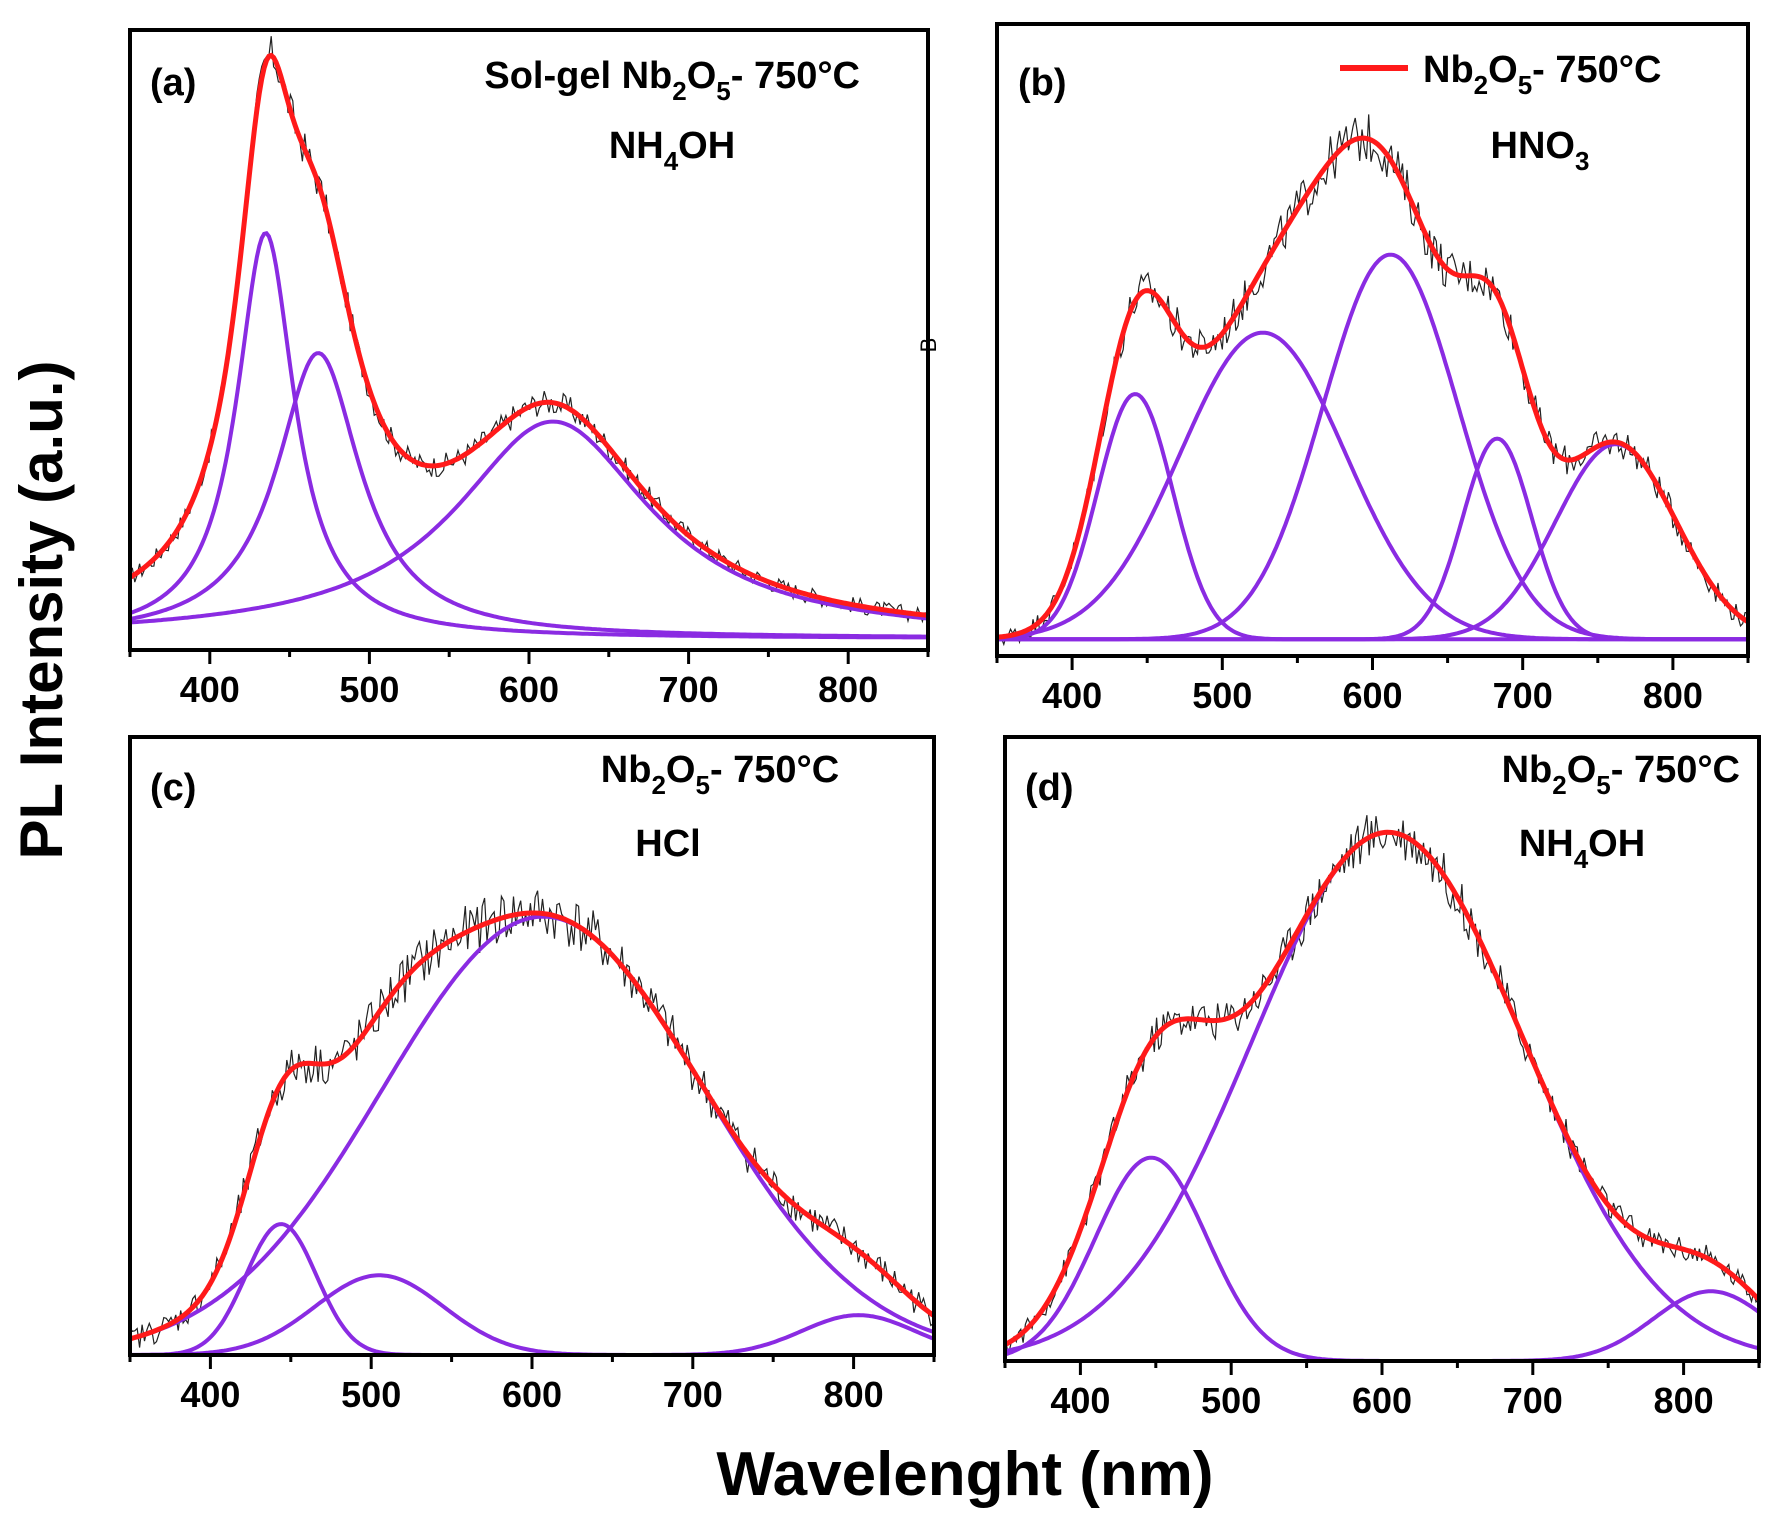 The width and height of the screenshot is (1779, 1517). What do you see at coordinates (720, 774) in the screenshot?
I see `panel-c-annotation-line1: Nb2O5- 750°C` at bounding box center [720, 774].